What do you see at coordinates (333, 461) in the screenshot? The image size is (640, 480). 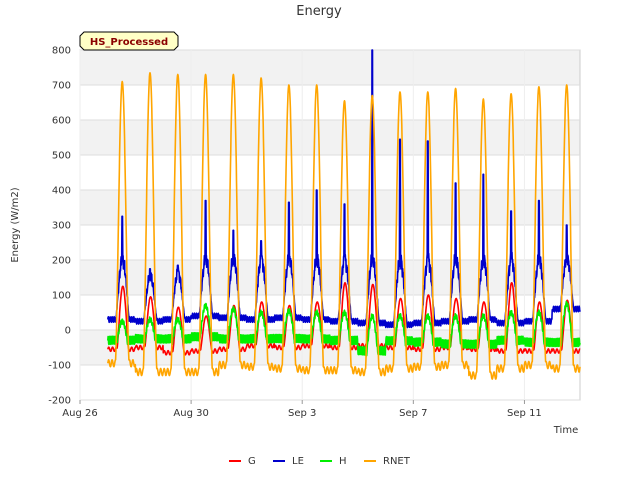 I see `legend-item-h: H` at bounding box center [333, 461].